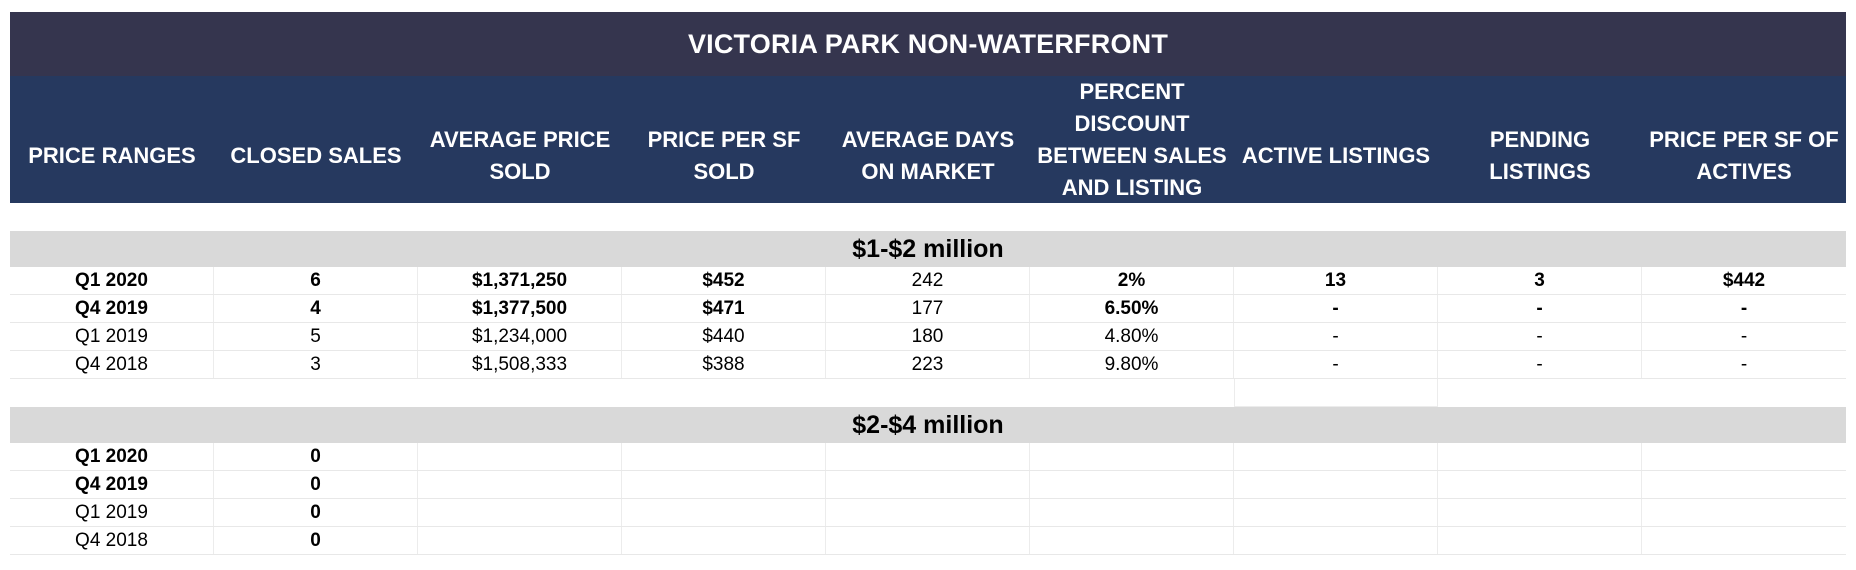 This screenshot has height=570, width=1856. I want to click on cell-active-listings: 13, so click(1336, 280).